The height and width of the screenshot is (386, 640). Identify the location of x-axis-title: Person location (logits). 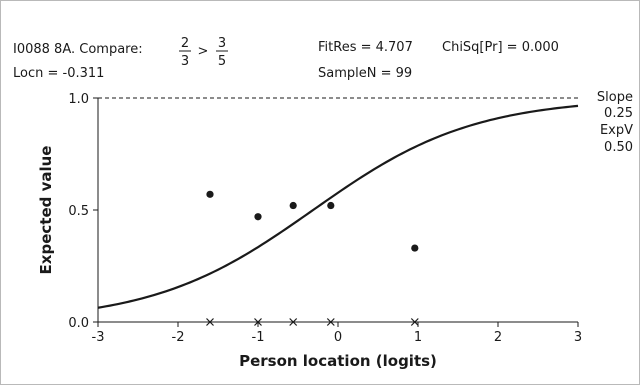
(338, 361).